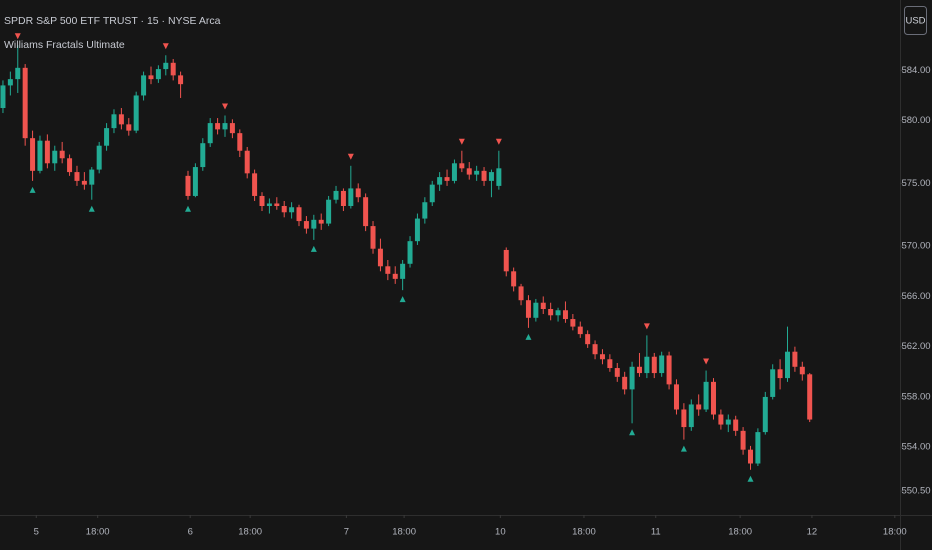 The width and height of the screenshot is (932, 550). What do you see at coordinates (915, 183) in the screenshot?
I see `y-tick-label: 575.00` at bounding box center [915, 183].